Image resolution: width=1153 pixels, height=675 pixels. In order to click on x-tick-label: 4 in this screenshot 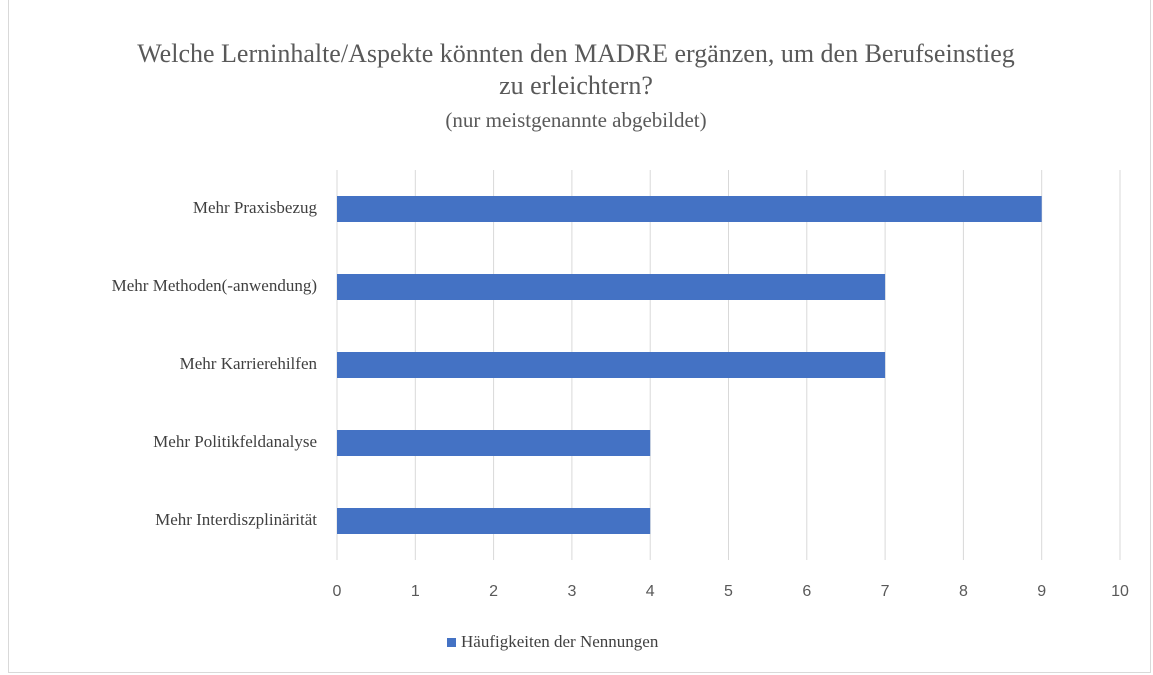, I will do `click(650, 591)`.